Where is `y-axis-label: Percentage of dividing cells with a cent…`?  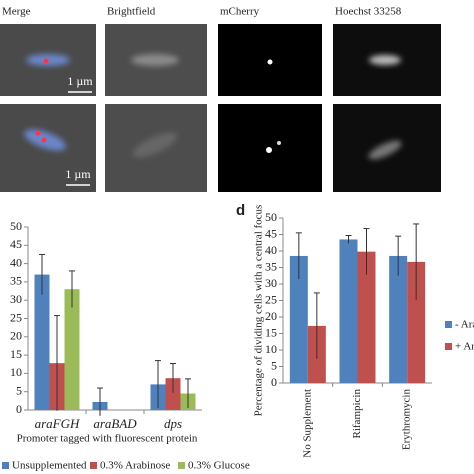
y-axis-label: Percentage of dividing cells with a cent… is located at coordinates (259, 311).